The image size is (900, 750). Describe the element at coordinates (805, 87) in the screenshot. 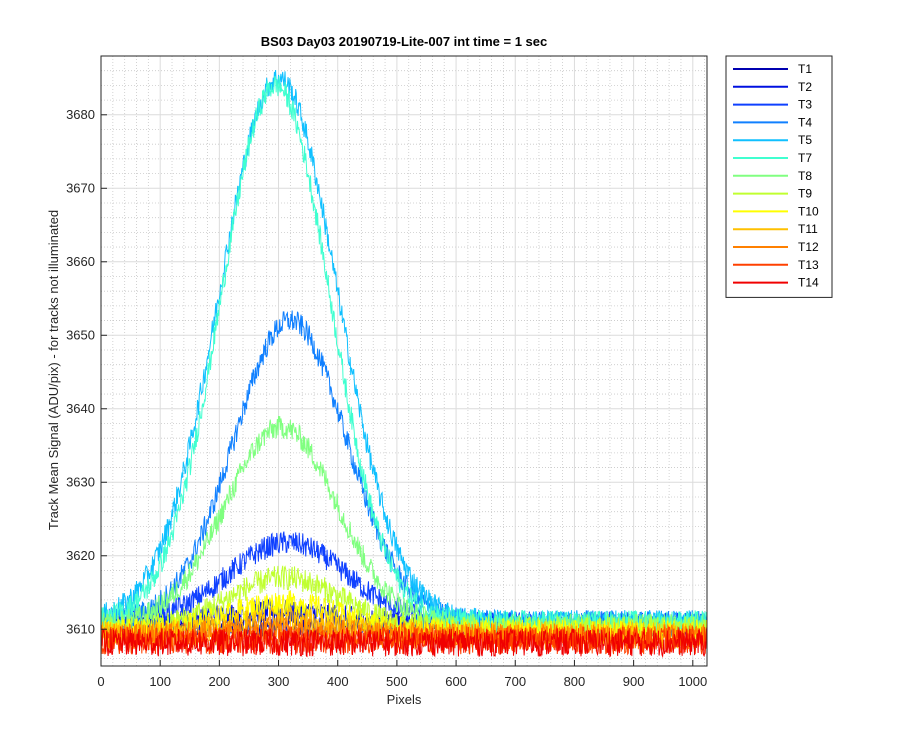

I see `legend-label-t2: T2` at that location.